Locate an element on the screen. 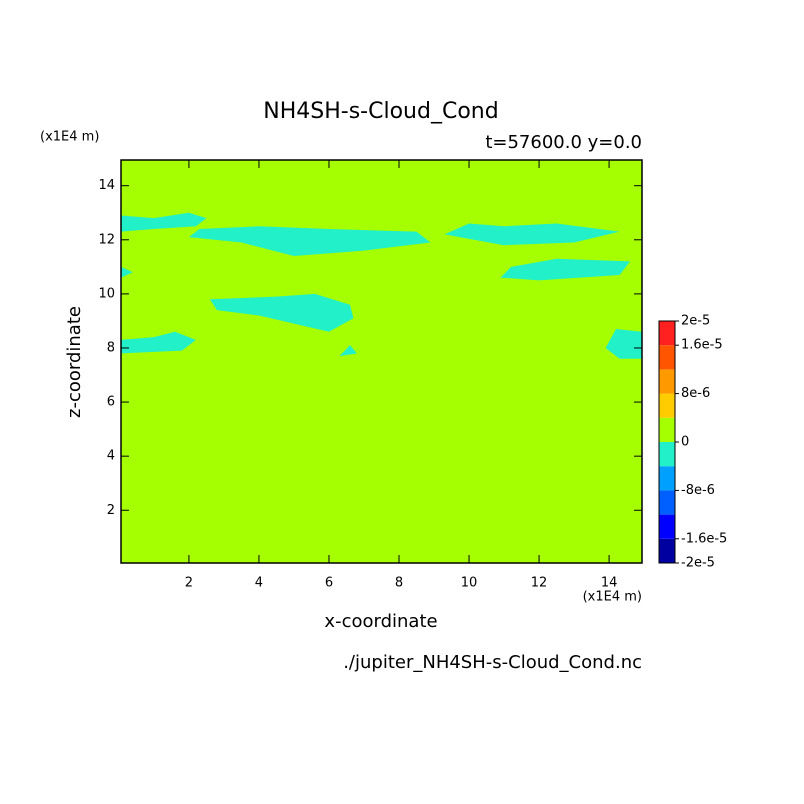  colorbar-tick-label: 2e-5 is located at coordinates (695, 321).